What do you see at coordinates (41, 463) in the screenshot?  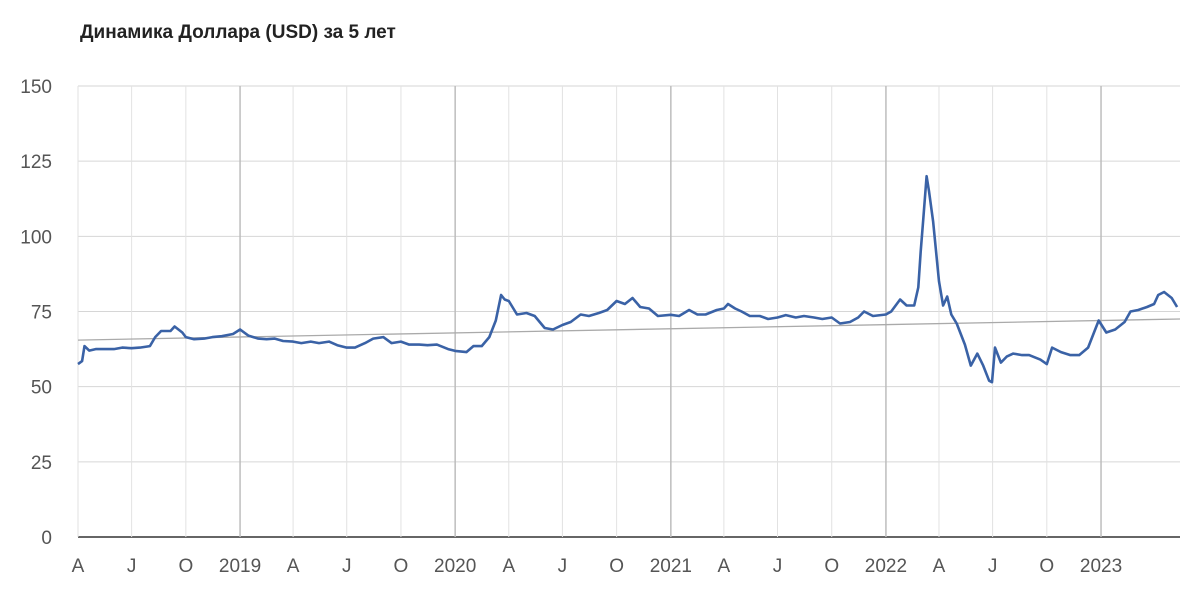 I see `y-tick-label: 25` at bounding box center [41, 463].